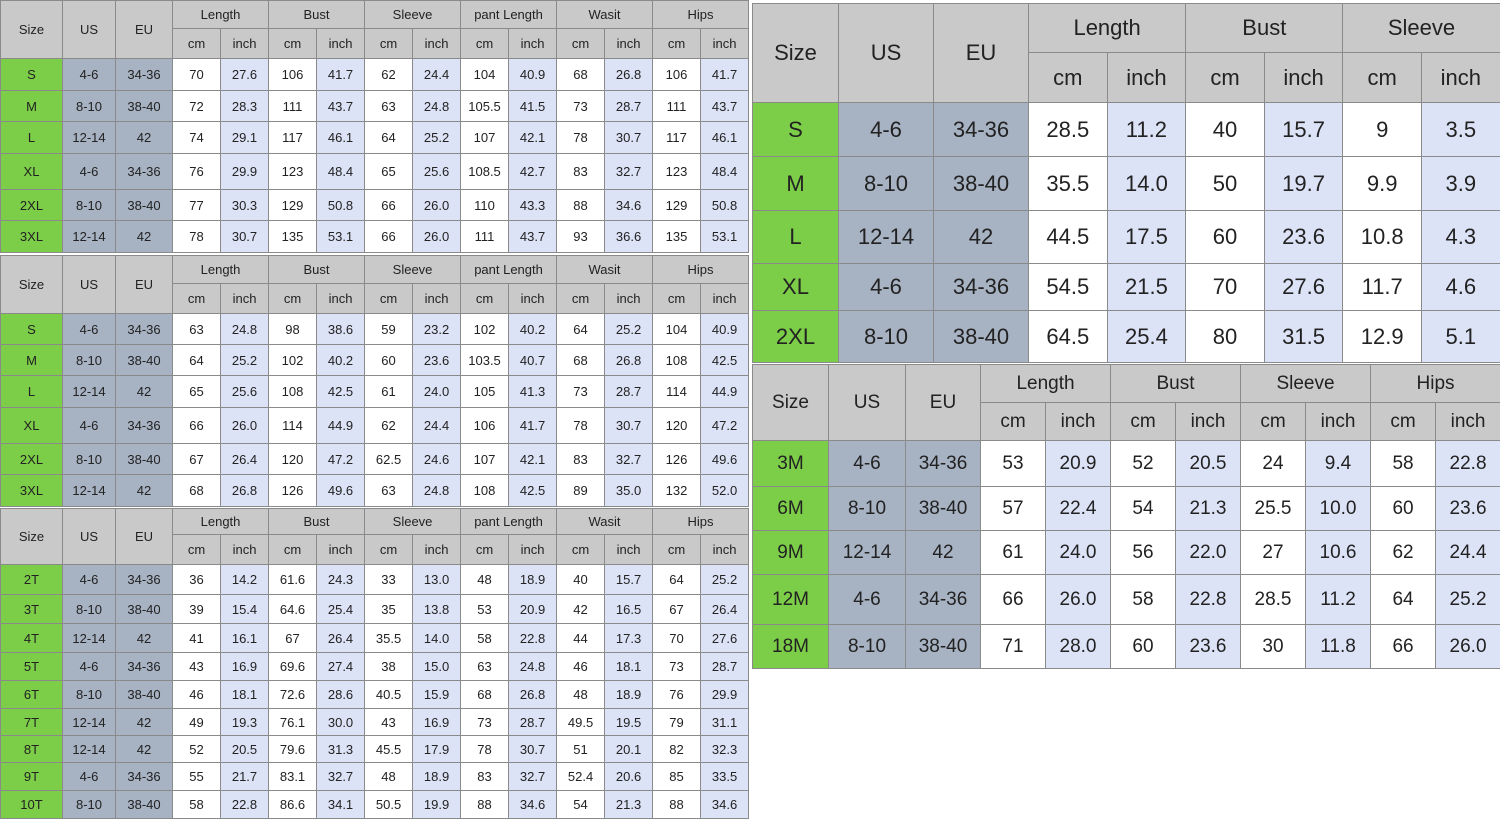  I want to click on cm-cell: 132, so click(677, 491).